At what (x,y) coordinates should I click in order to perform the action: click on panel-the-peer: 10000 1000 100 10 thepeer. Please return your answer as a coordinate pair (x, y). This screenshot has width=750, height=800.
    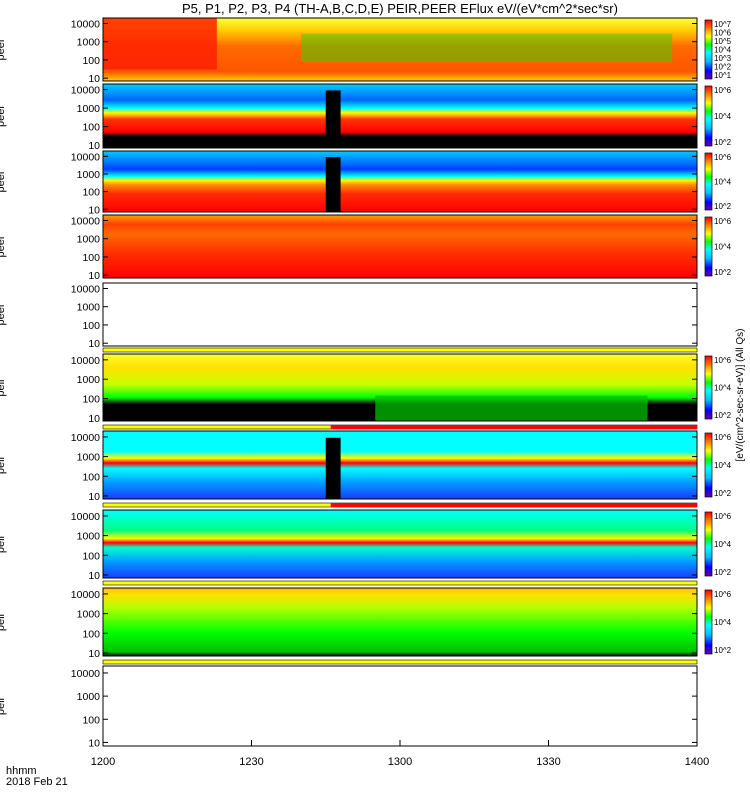
    Looking at the image, I should click on (349, 316).